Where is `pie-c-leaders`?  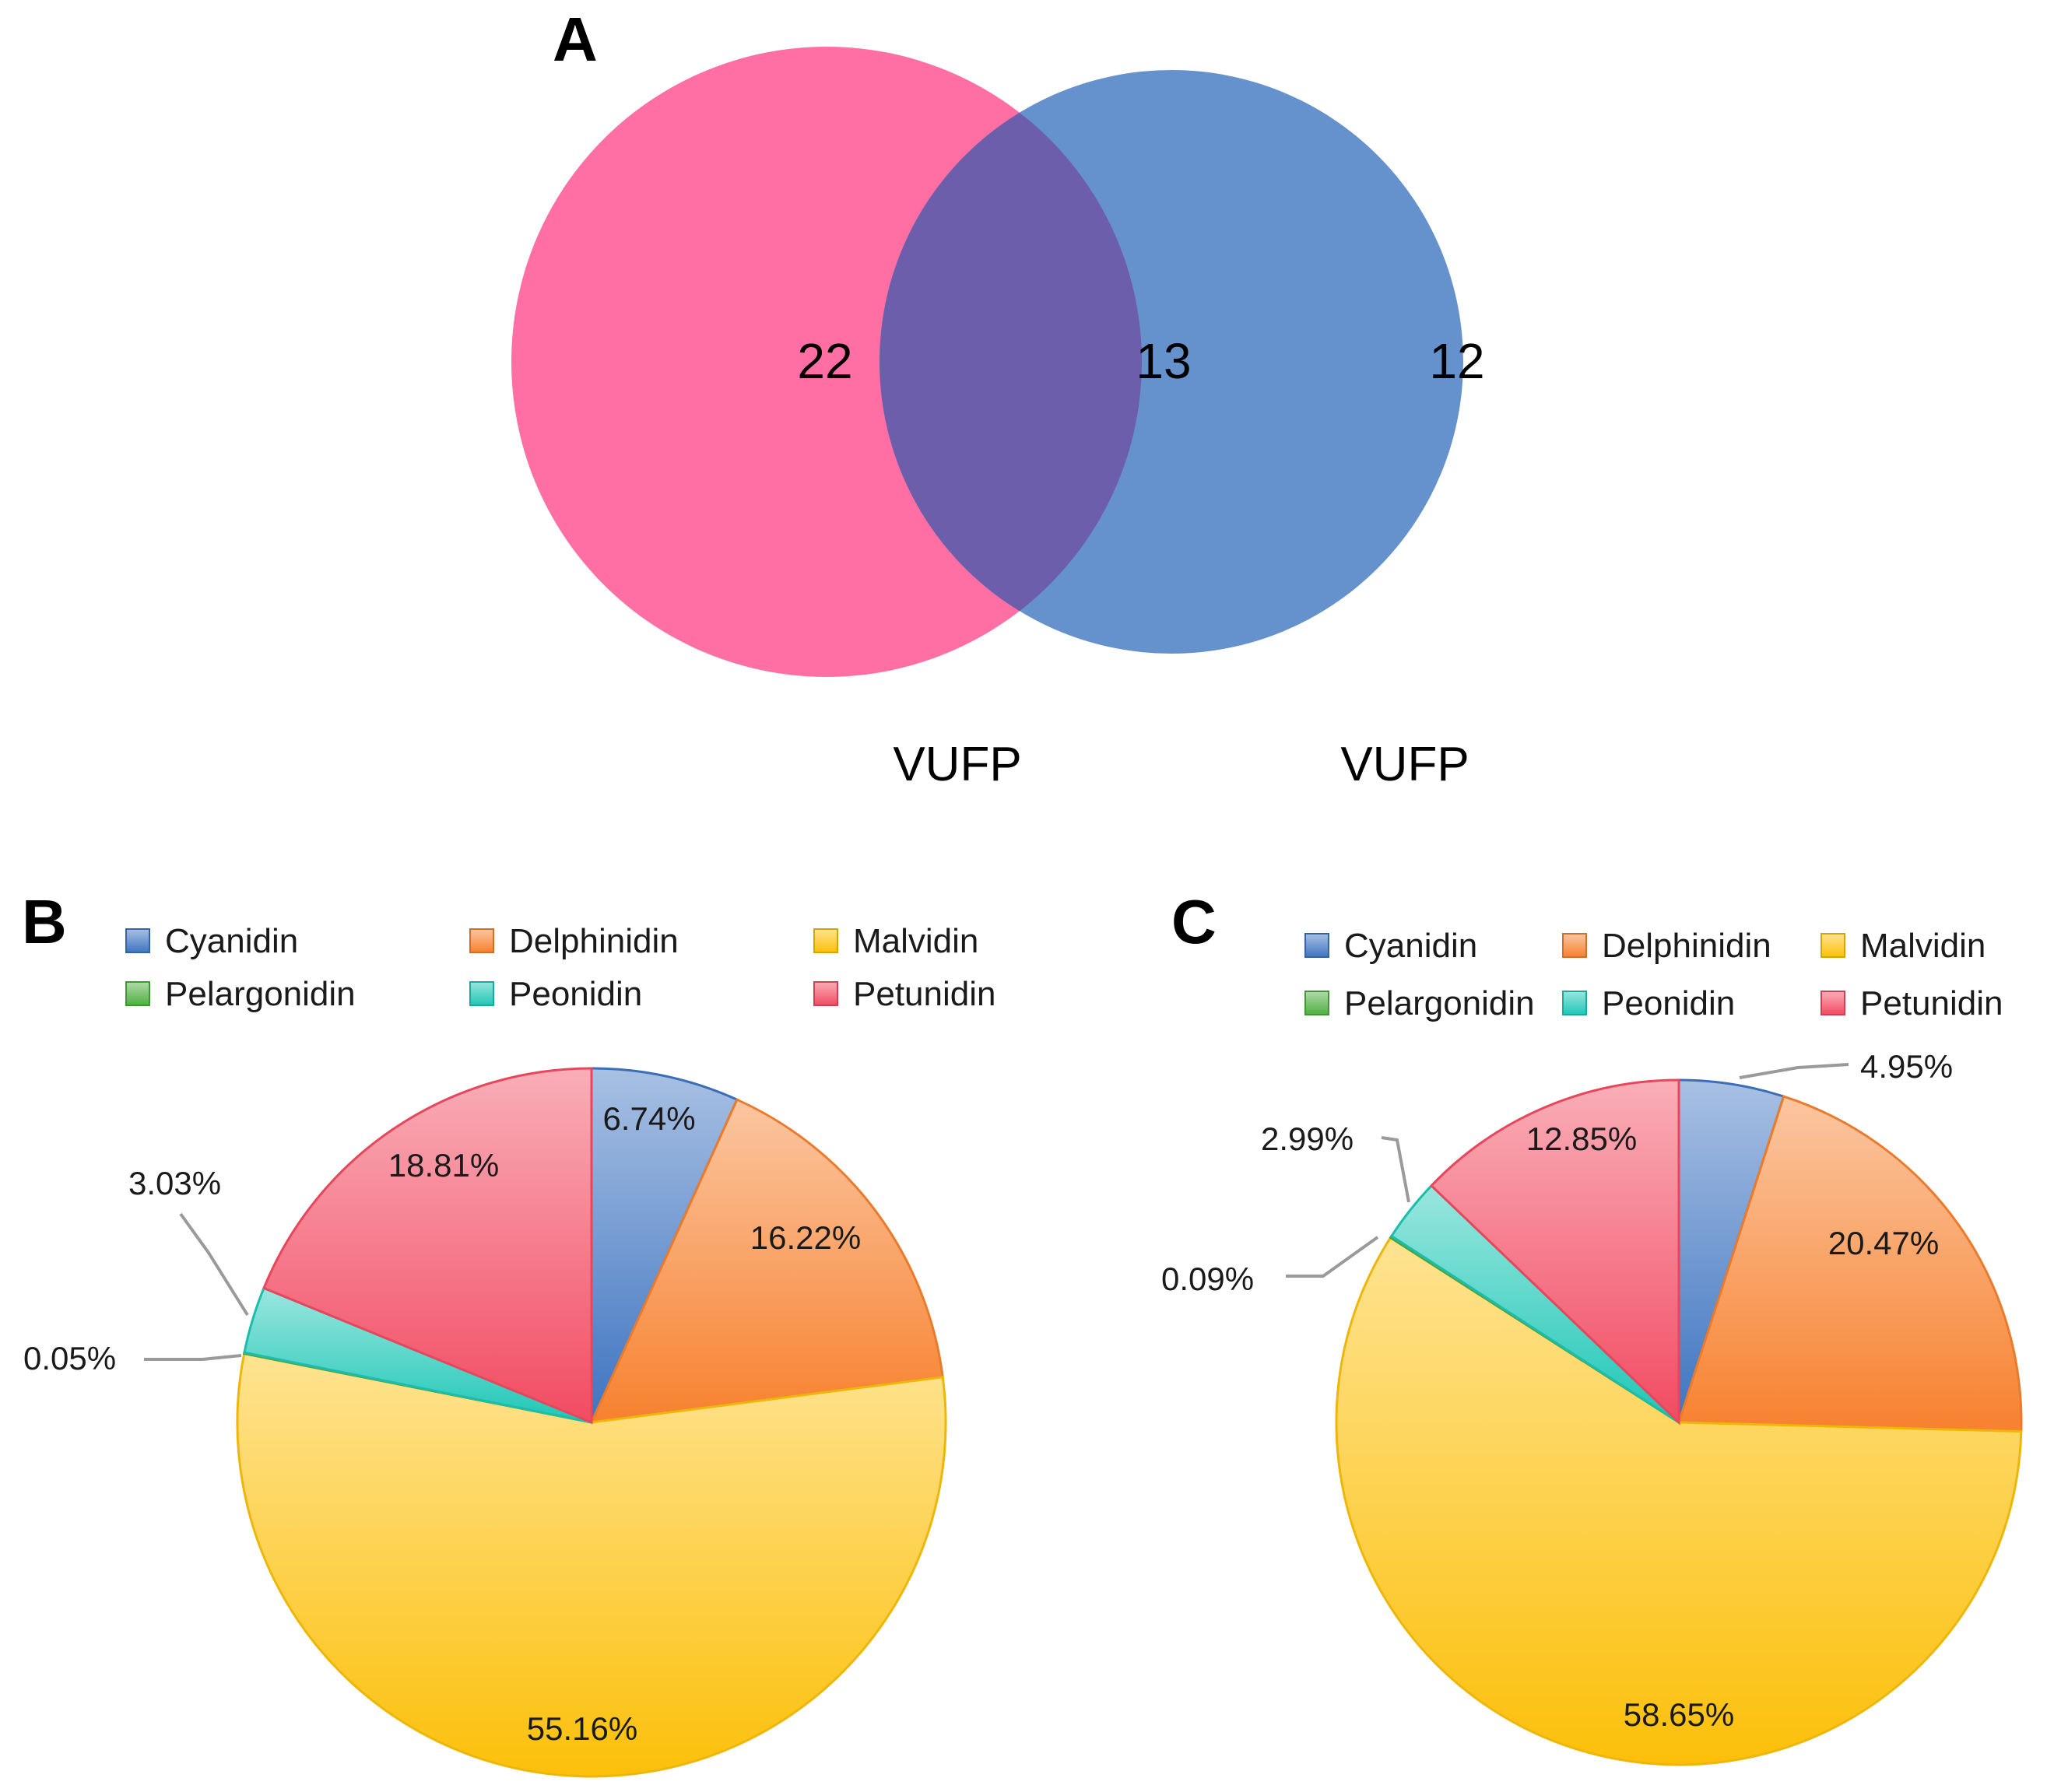
pie-c-leaders is located at coordinates (1567, 1170).